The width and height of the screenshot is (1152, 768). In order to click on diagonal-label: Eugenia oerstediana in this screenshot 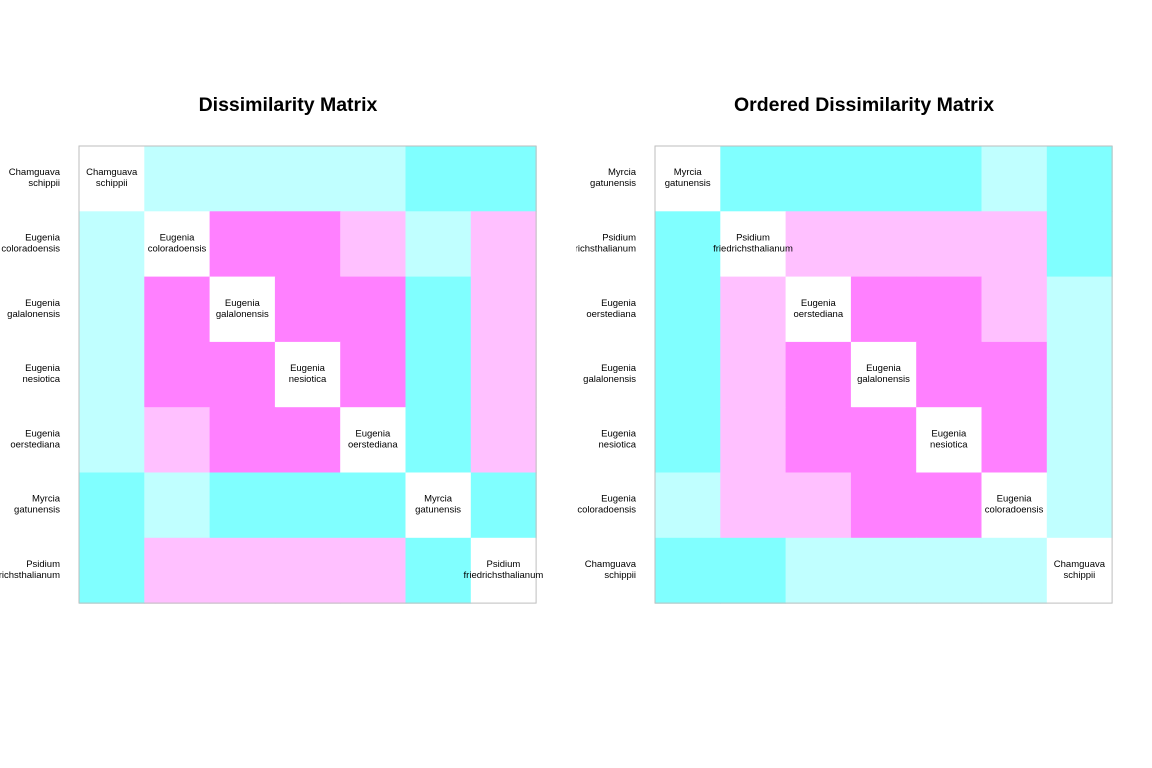, I will do `click(373, 439)`.